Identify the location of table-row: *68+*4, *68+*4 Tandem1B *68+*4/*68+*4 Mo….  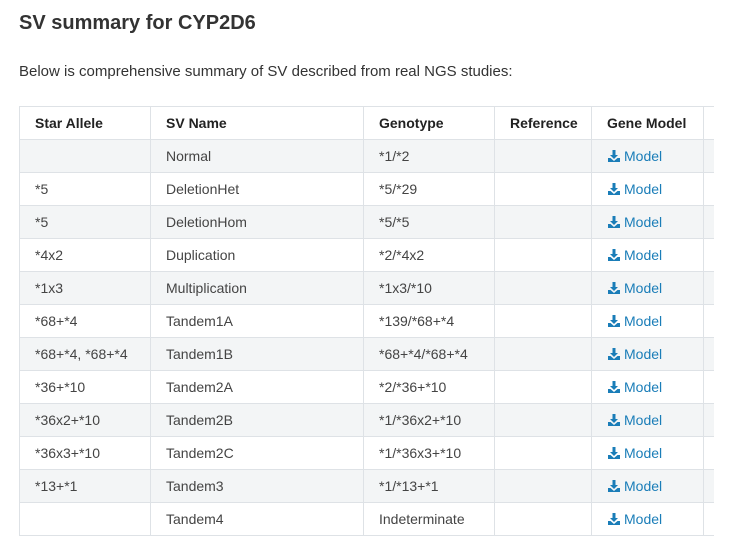
(366, 354).